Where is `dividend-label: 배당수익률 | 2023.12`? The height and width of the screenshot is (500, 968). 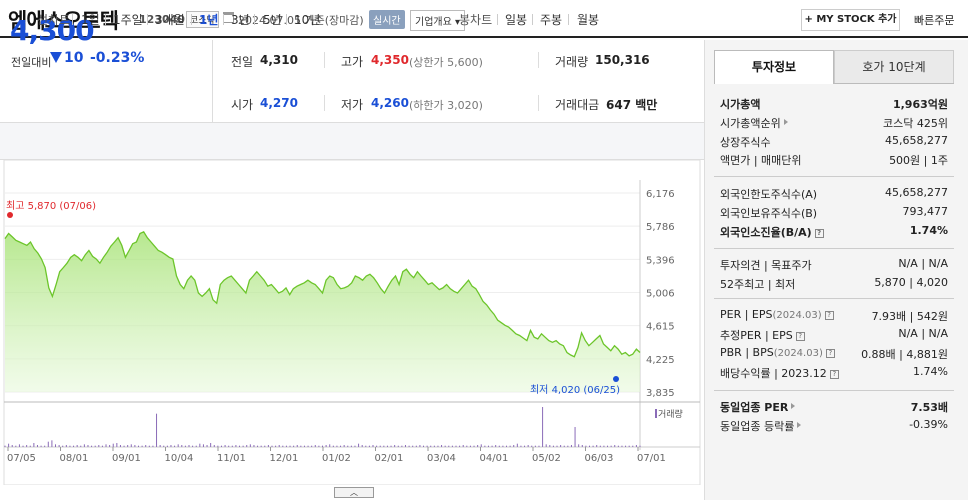 dividend-label: 배당수익률 | 2023.12 is located at coordinates (773, 373).